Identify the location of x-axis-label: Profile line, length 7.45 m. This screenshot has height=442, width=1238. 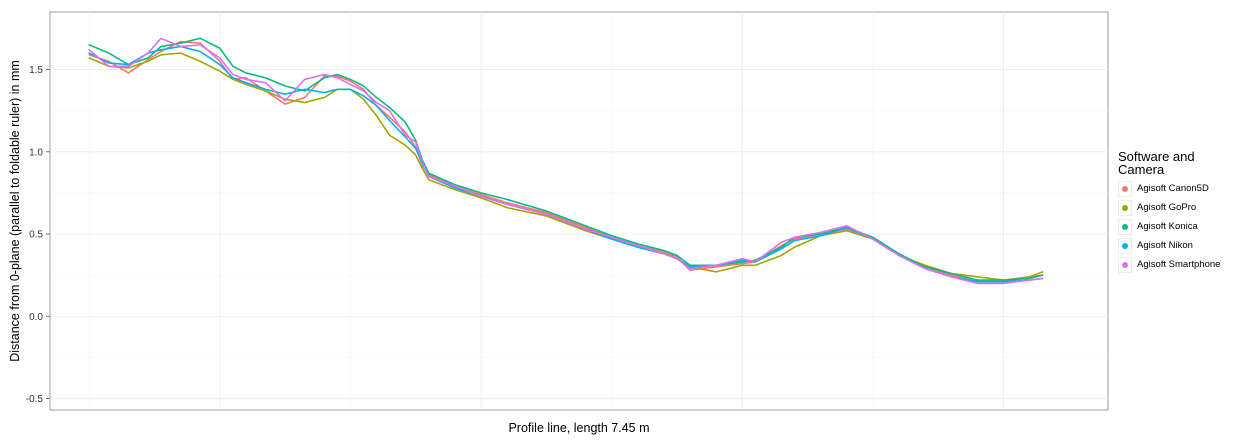
(578, 428).